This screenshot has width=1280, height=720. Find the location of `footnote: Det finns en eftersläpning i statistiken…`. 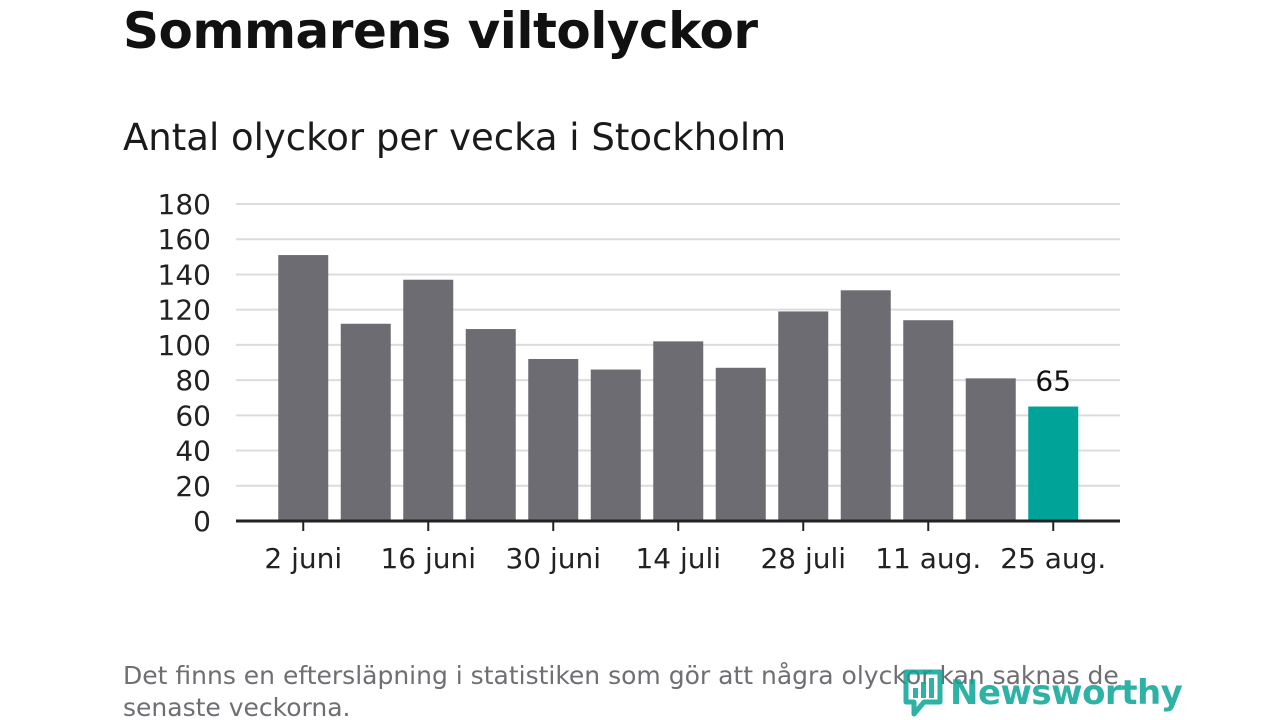

footnote: Det finns en eftersläpning i statistiken… is located at coordinates (621, 690).